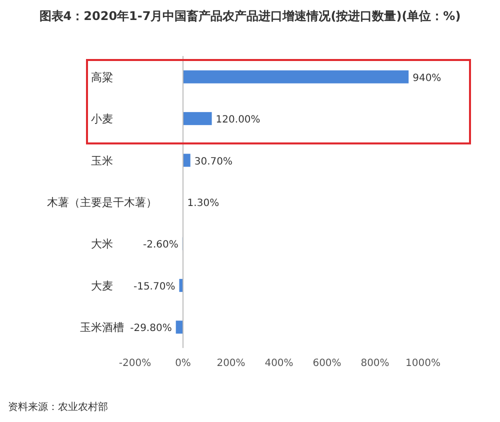 This screenshot has height=422, width=500. Describe the element at coordinates (327, 363) in the screenshot. I see `x-tick-label: 600%` at that location.